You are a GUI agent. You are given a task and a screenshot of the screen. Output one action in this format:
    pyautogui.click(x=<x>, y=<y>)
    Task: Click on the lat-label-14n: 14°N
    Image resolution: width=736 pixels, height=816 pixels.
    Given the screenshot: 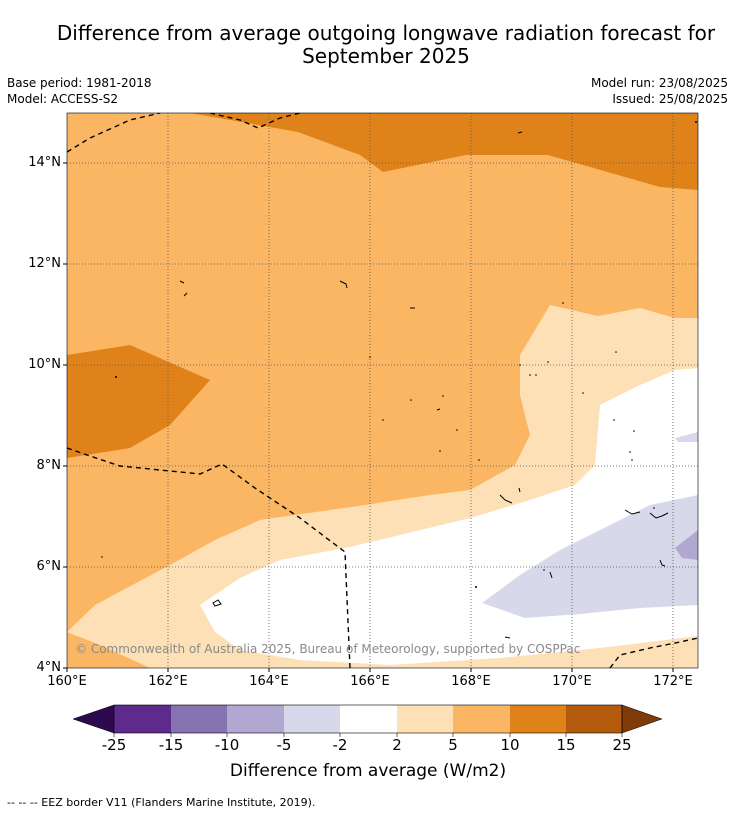 What is the action you would take?
    pyautogui.click(x=44, y=162)
    